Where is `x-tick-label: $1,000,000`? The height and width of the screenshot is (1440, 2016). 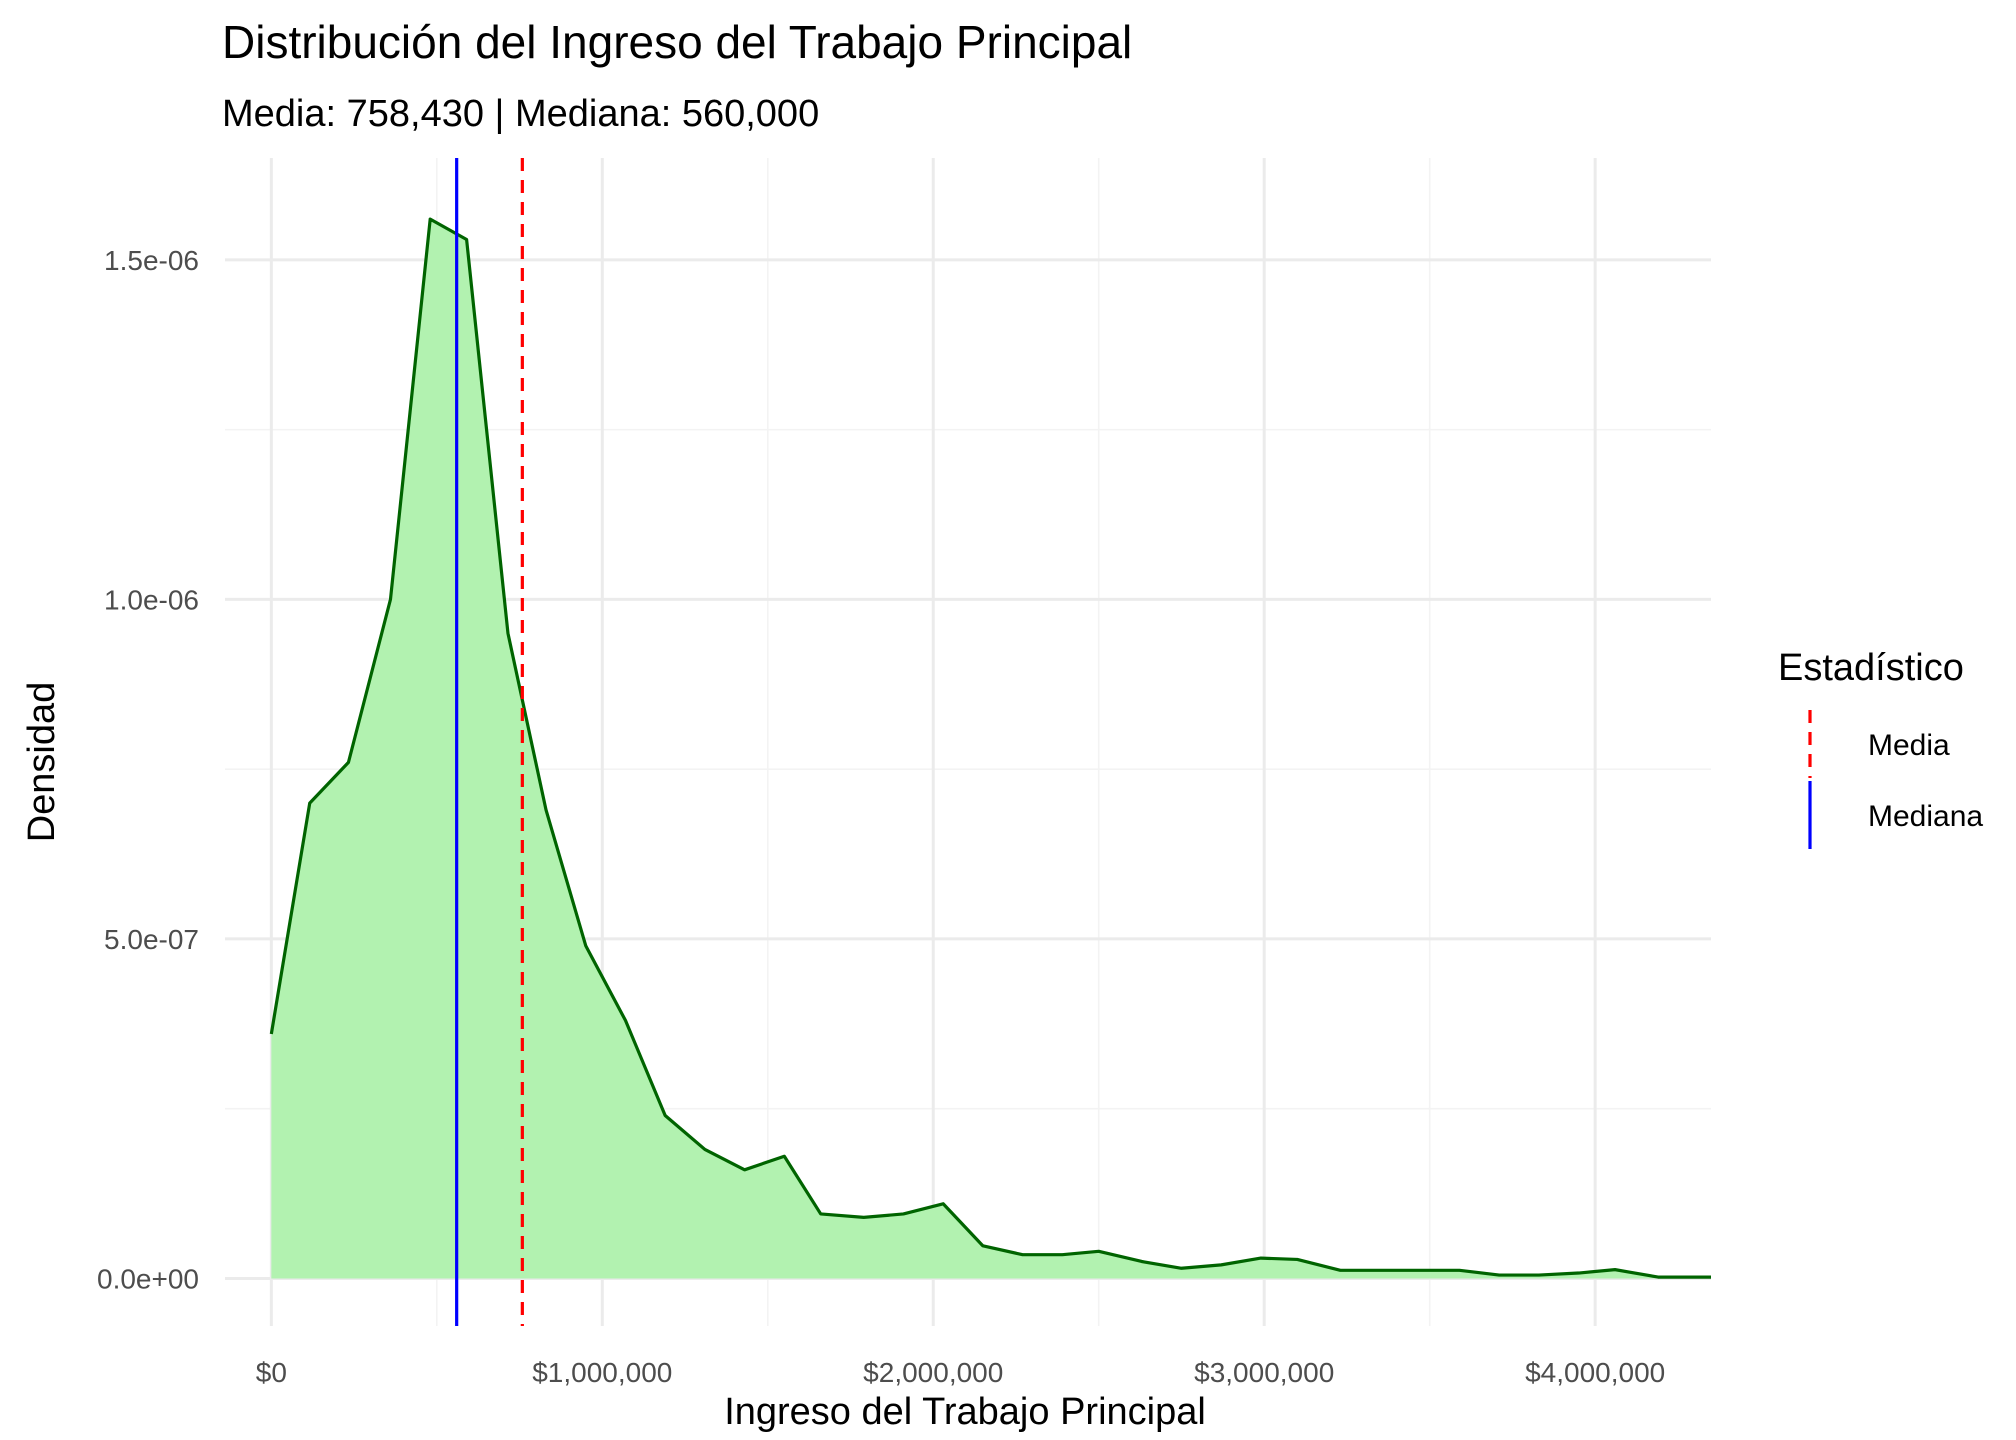 x-tick-label: $1,000,000 is located at coordinates (602, 1372).